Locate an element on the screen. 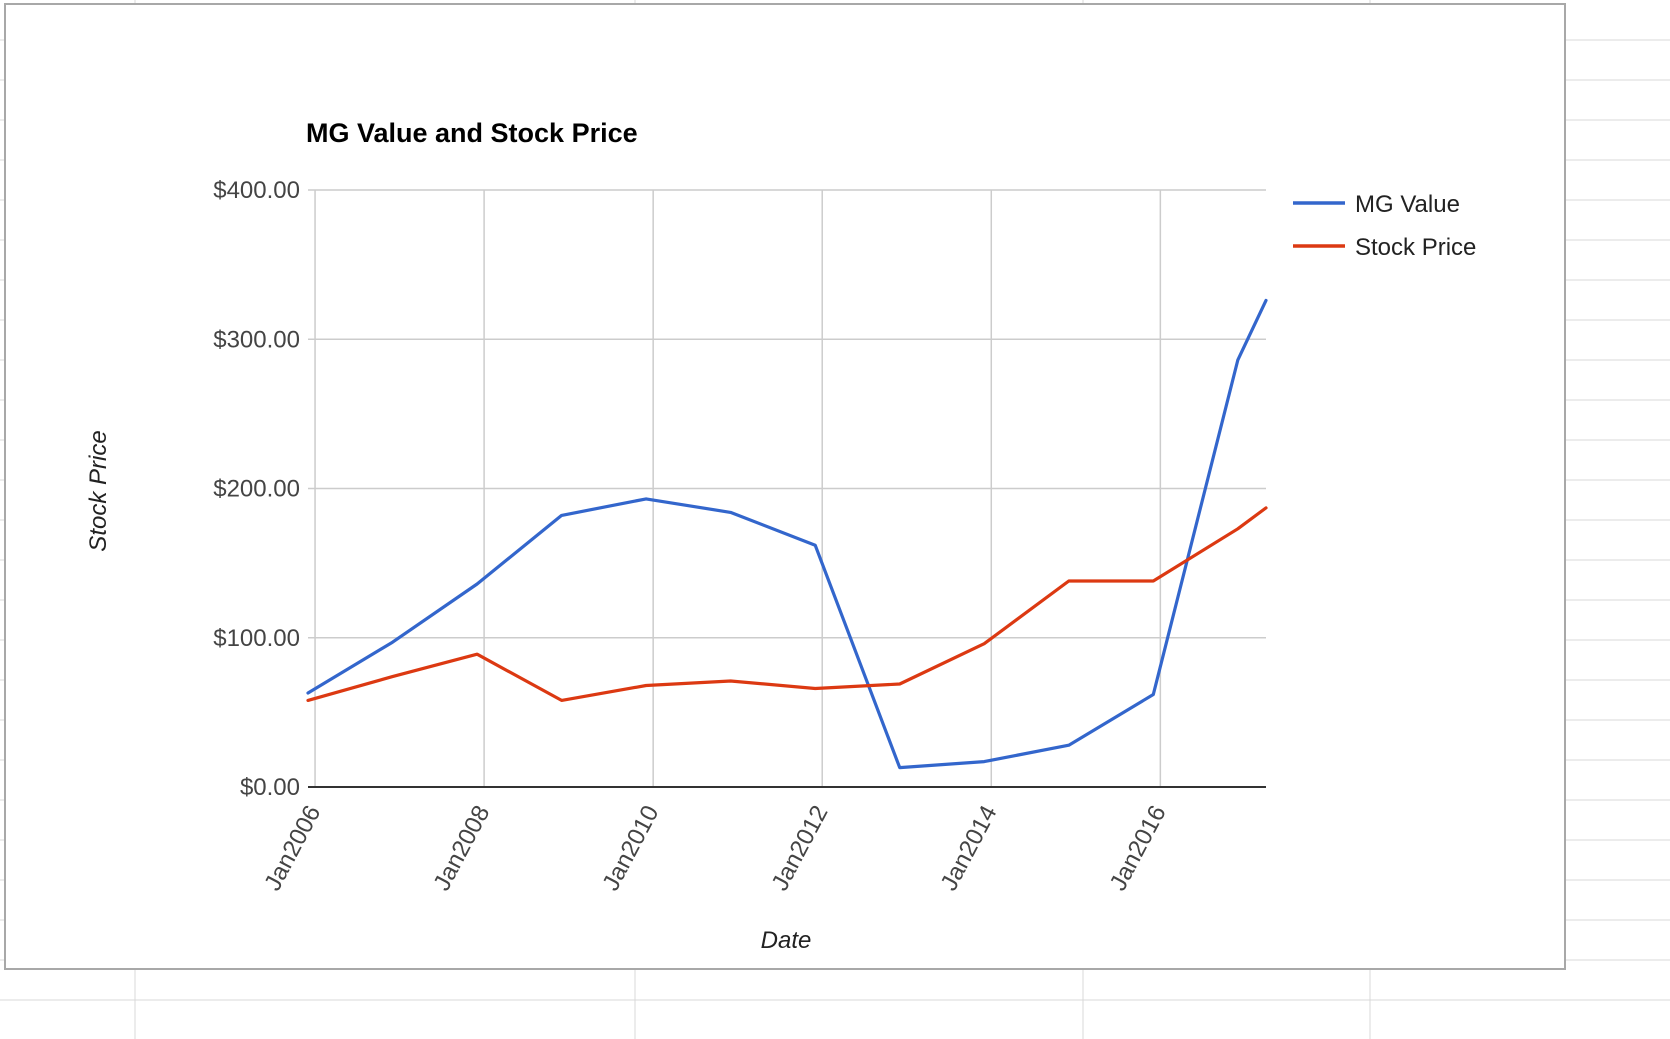  chart-title: MG Value and Stock Price is located at coordinates (472, 133).